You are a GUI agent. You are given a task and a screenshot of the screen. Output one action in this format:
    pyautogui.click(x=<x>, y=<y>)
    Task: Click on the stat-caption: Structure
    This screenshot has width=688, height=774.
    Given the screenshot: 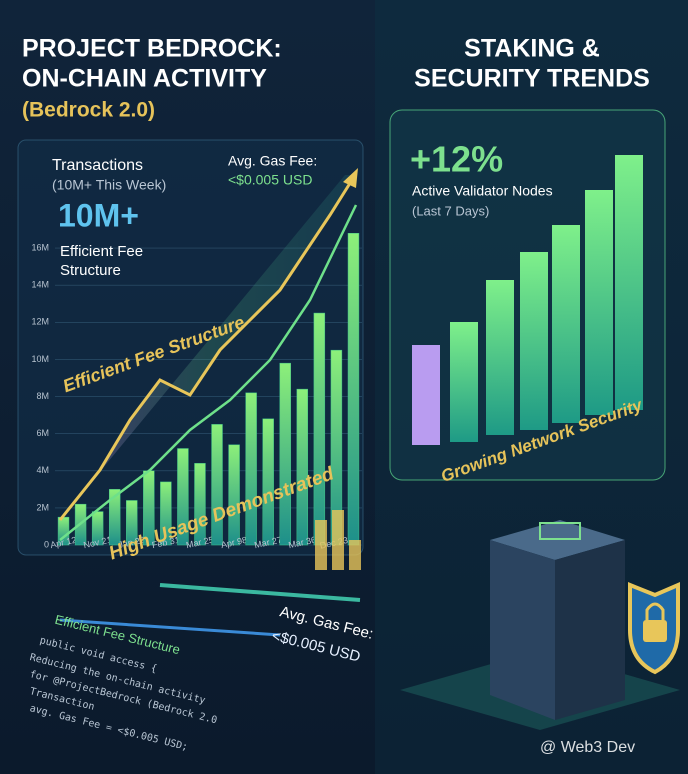 What is the action you would take?
    pyautogui.click(x=90, y=270)
    